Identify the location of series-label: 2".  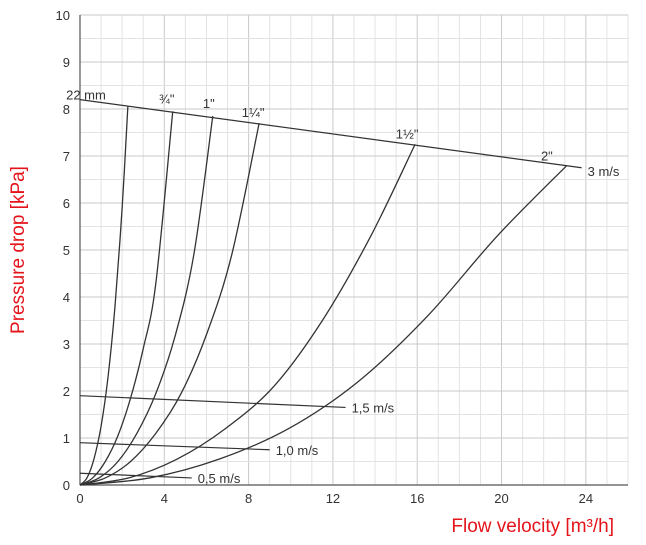
(547, 155).